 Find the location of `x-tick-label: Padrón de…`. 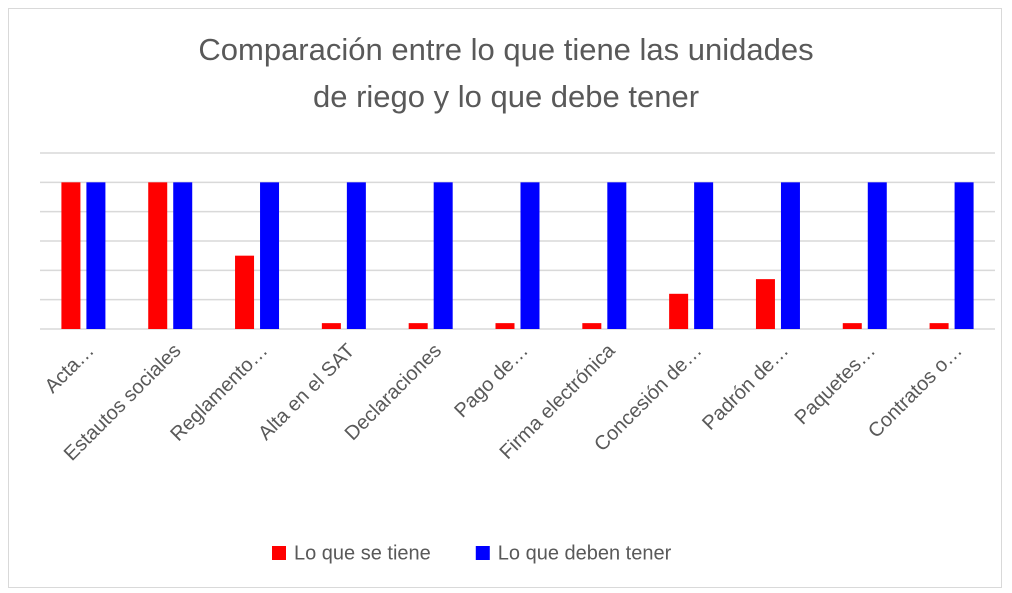

x-tick-label: Padrón de… is located at coordinates (745, 387).